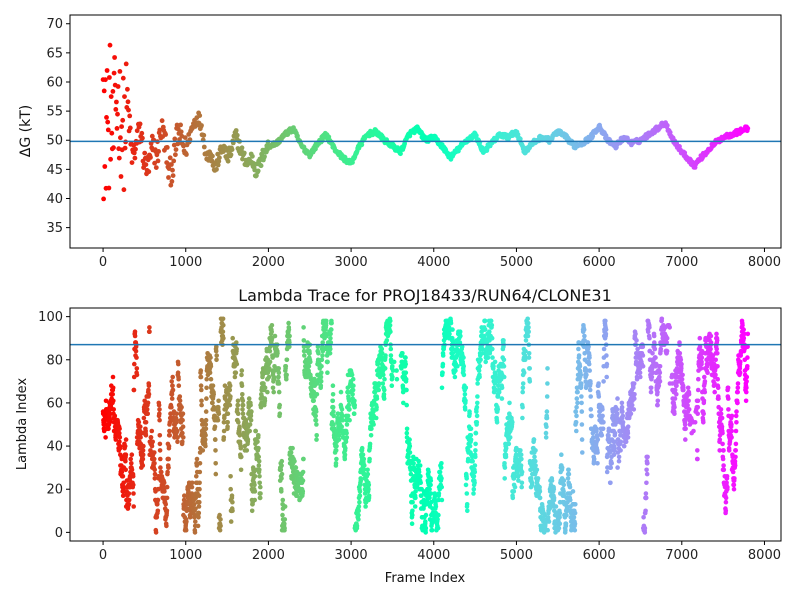  Describe the element at coordinates (54, 360) in the screenshot. I see `lambda-y-tick-label: 80` at that location.